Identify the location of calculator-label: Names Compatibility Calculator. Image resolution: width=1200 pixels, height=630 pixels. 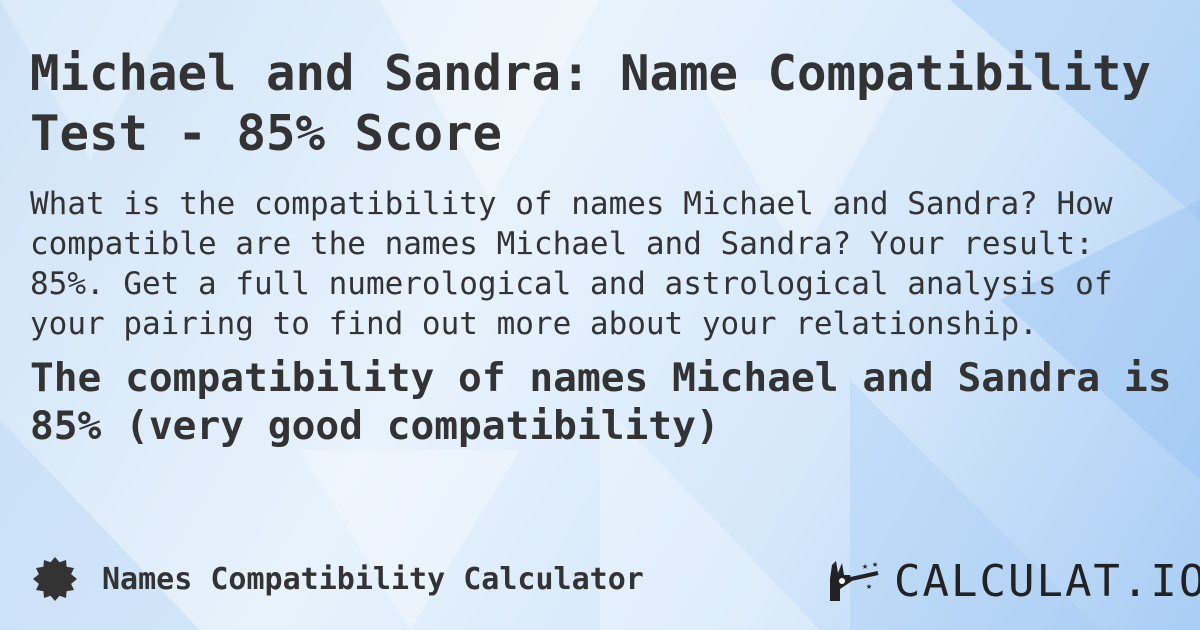
(338, 579).